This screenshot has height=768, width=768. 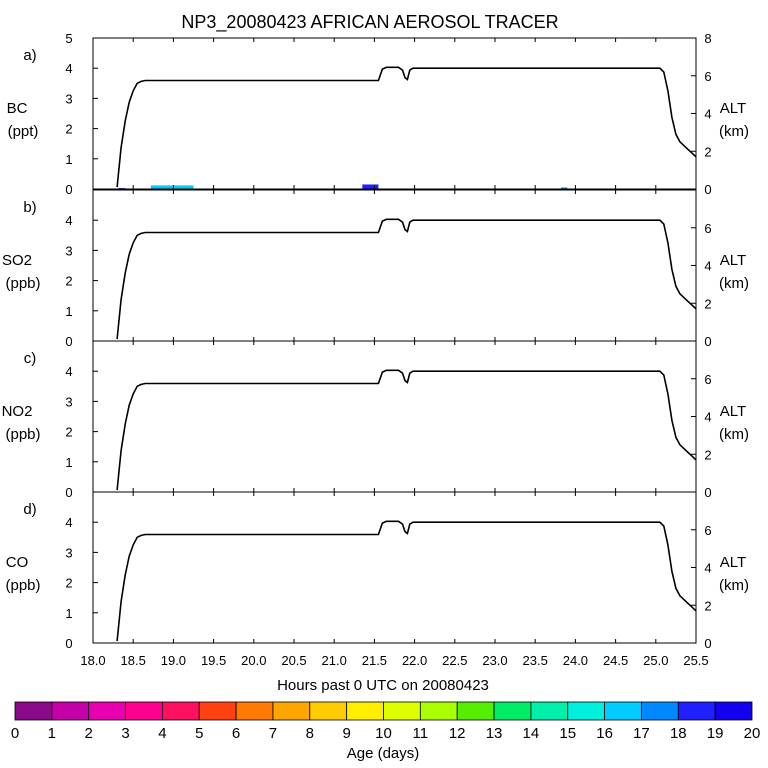 I want to click on colorbar-tick-label: 9, so click(x=346, y=733).